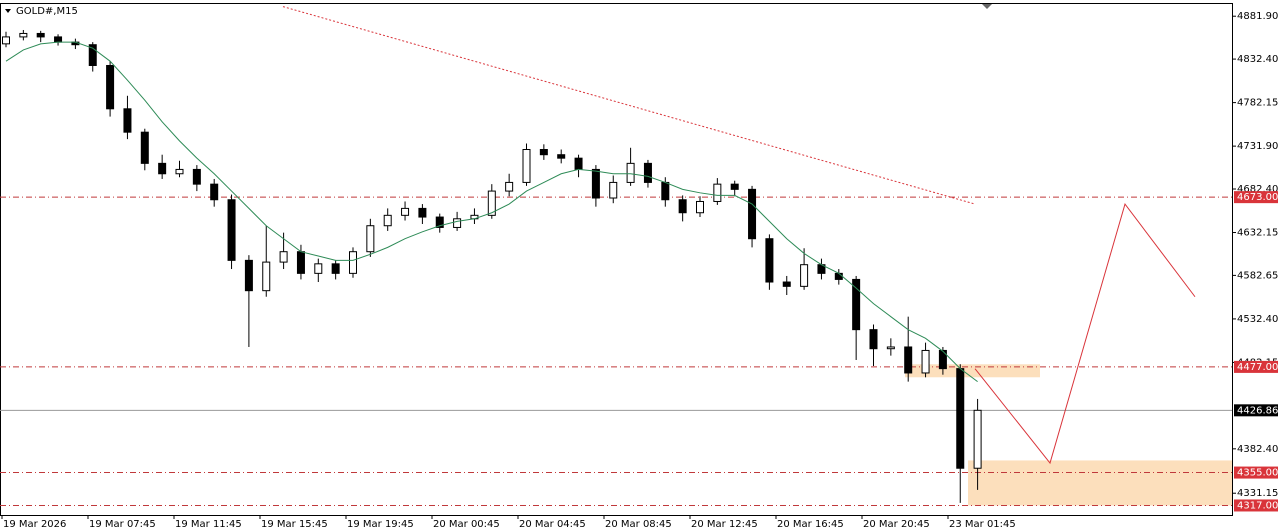 The image size is (1280, 532). What do you see at coordinates (1257, 103) in the screenshot?
I see `y-tick-label: 4782.15` at bounding box center [1257, 103].